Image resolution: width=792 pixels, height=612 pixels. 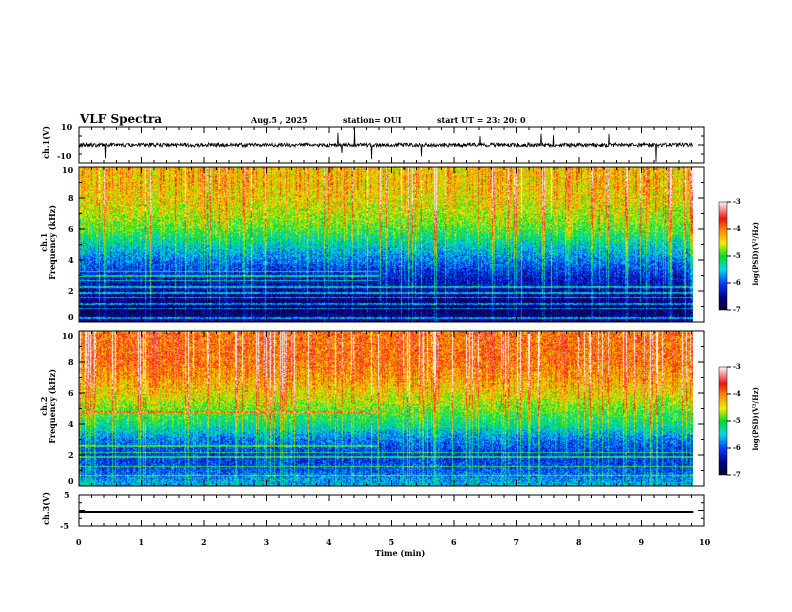 I want to click on y-tick-label: -10, so click(x=64, y=156).